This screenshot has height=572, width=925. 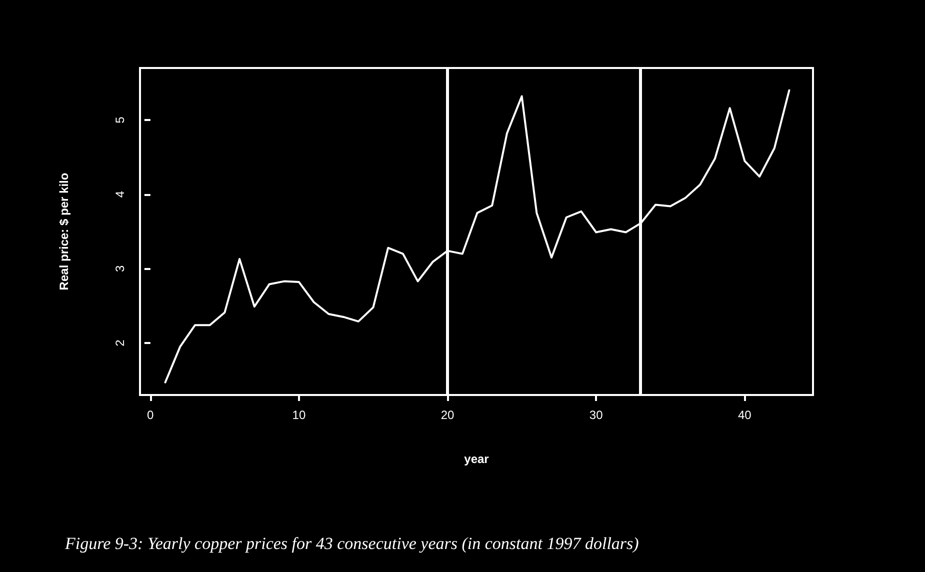 I want to click on y-tick-label: 5, so click(x=120, y=120).